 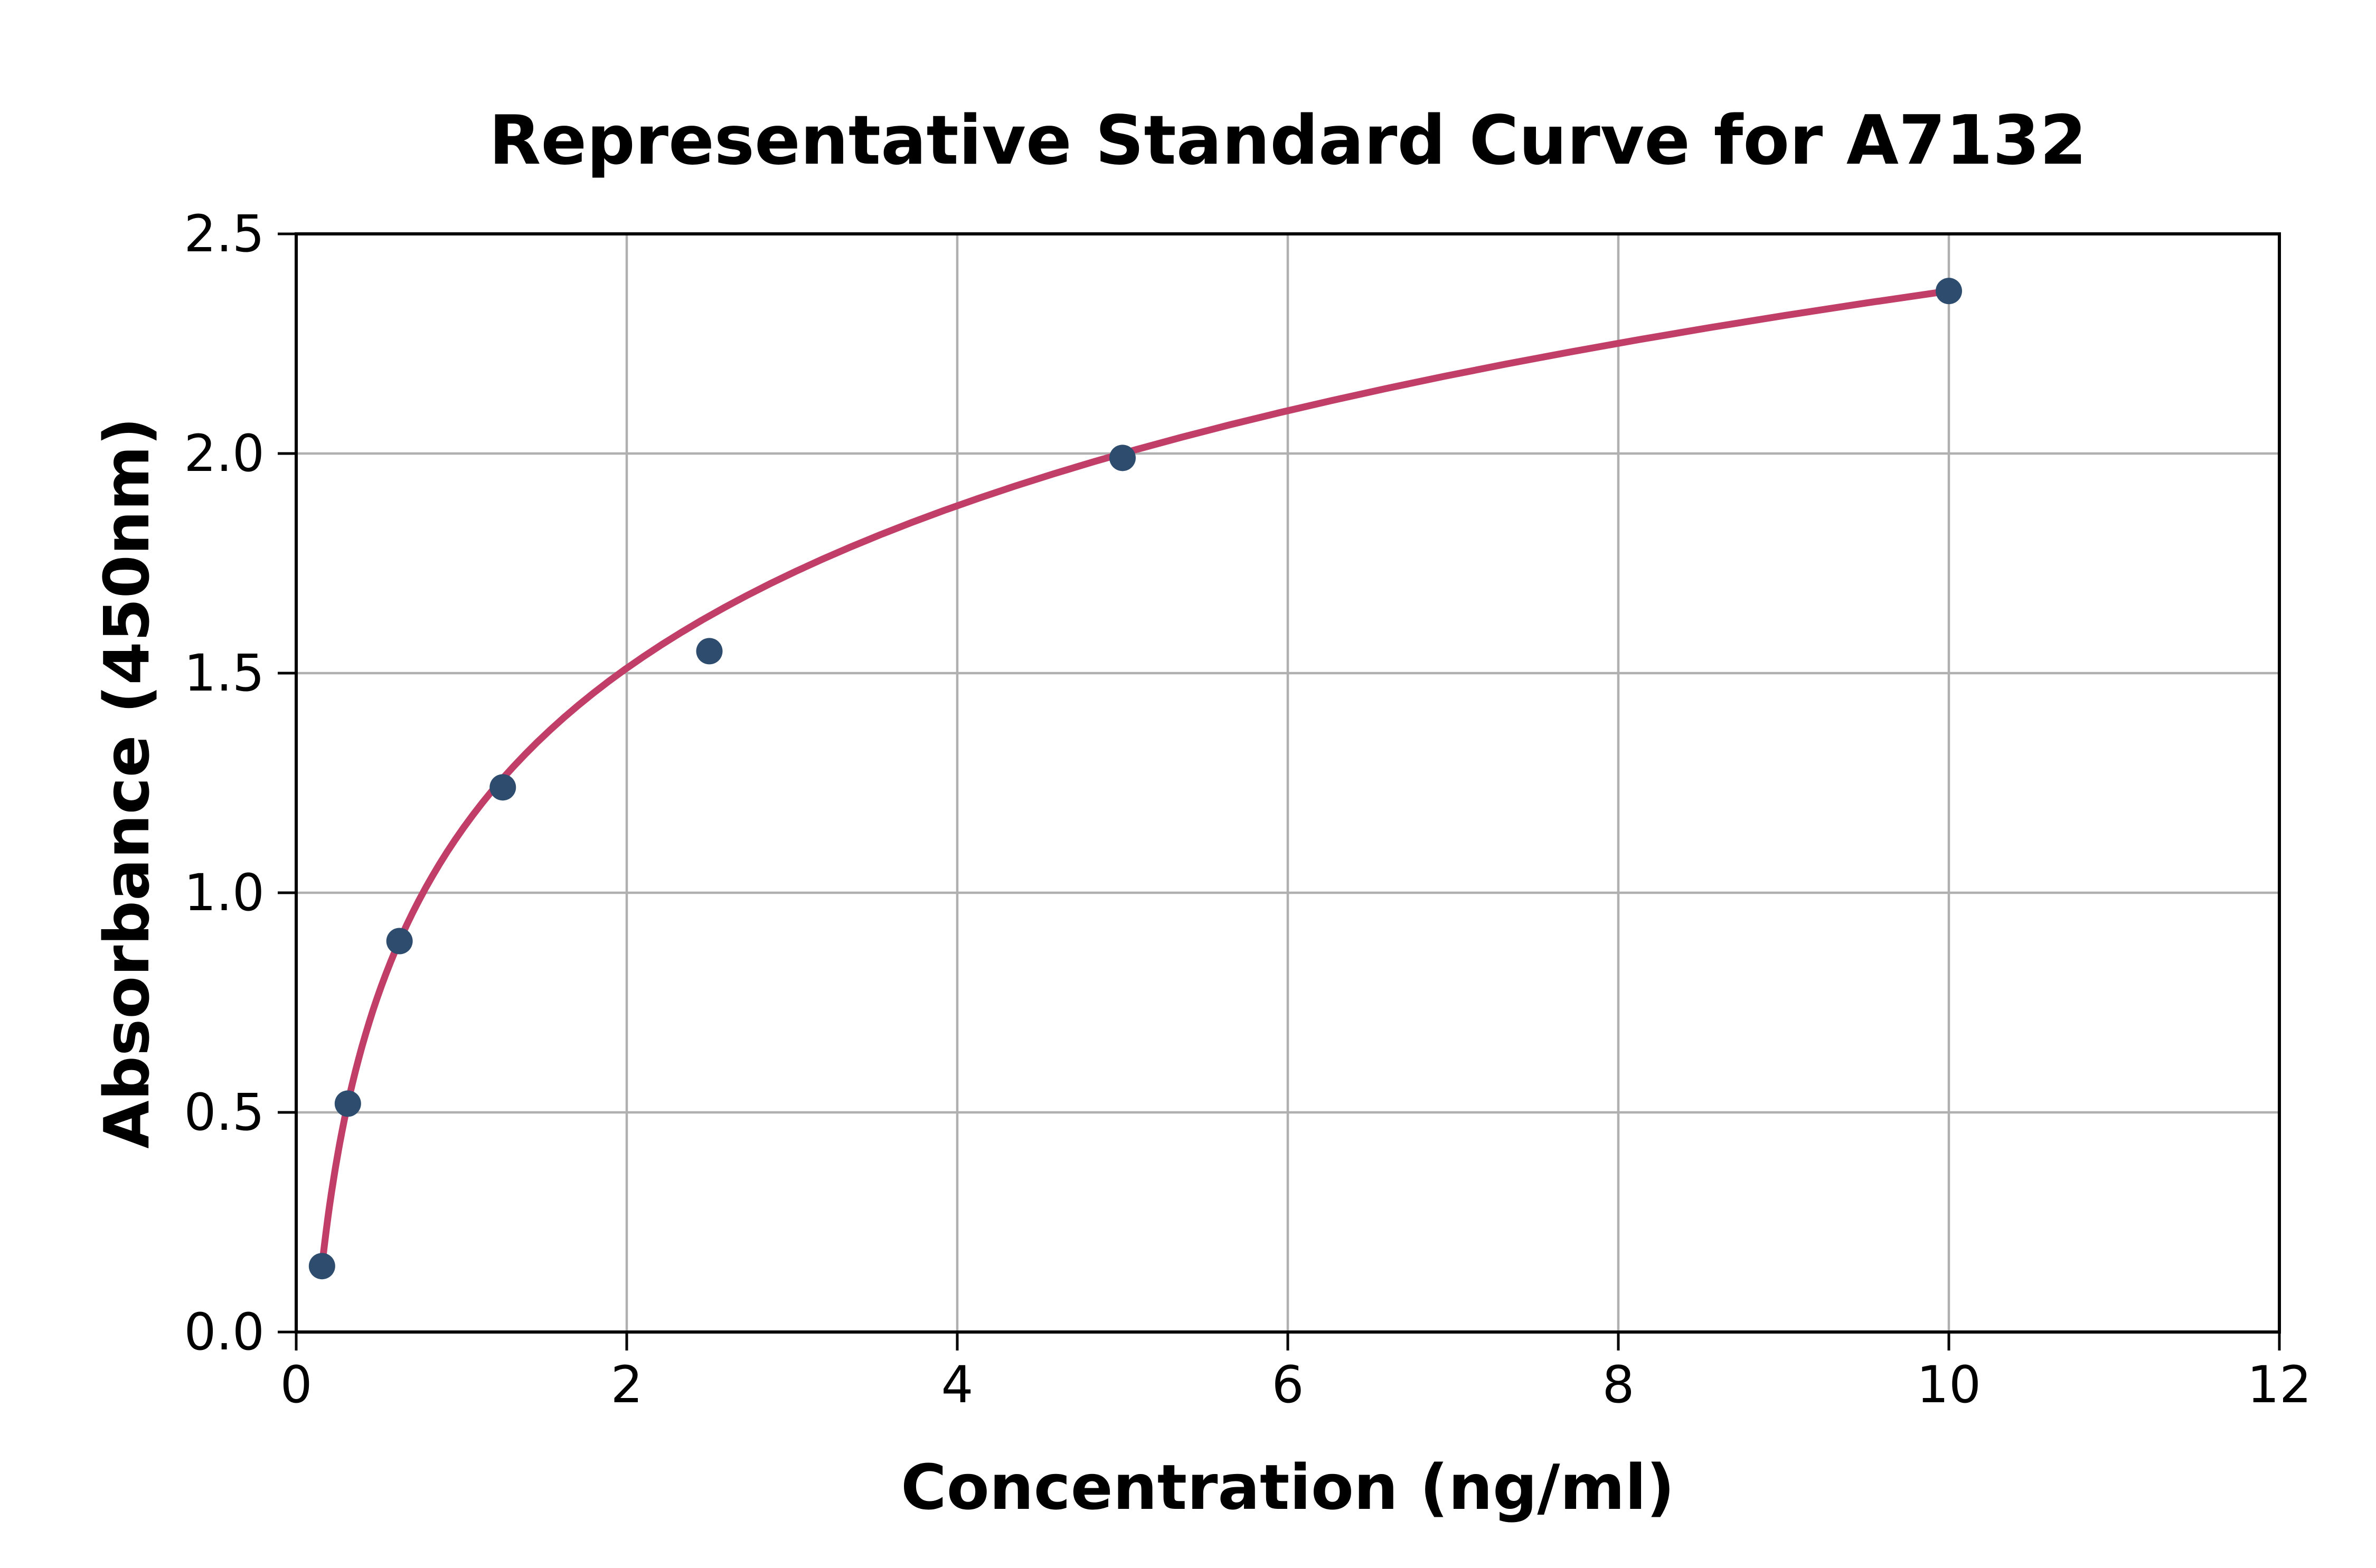 What do you see at coordinates (1618, 1384) in the screenshot?
I see `x-tick-label: 8` at bounding box center [1618, 1384].